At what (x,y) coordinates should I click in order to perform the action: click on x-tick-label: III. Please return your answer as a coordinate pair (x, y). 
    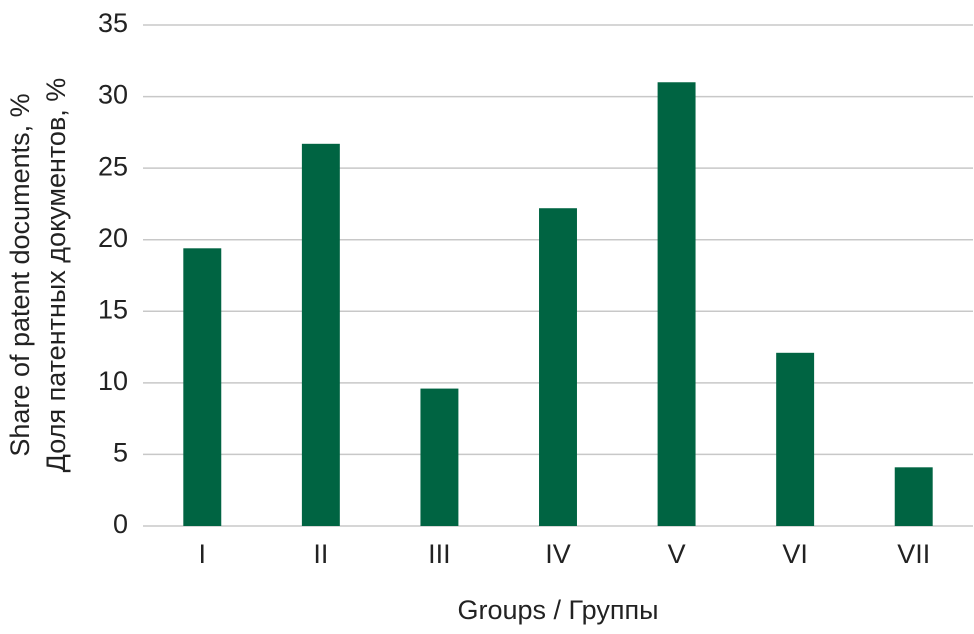
    Looking at the image, I should click on (439, 554).